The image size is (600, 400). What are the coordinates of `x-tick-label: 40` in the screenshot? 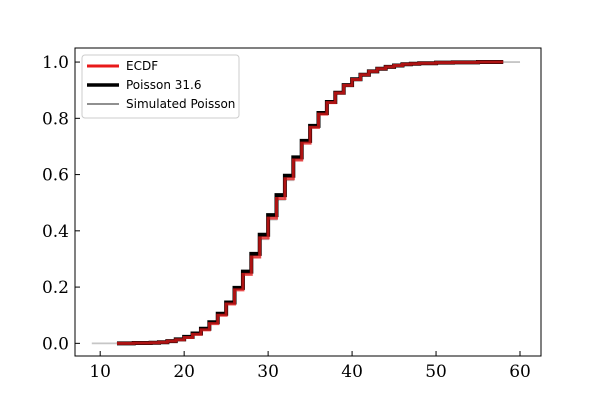 It's located at (352, 372).